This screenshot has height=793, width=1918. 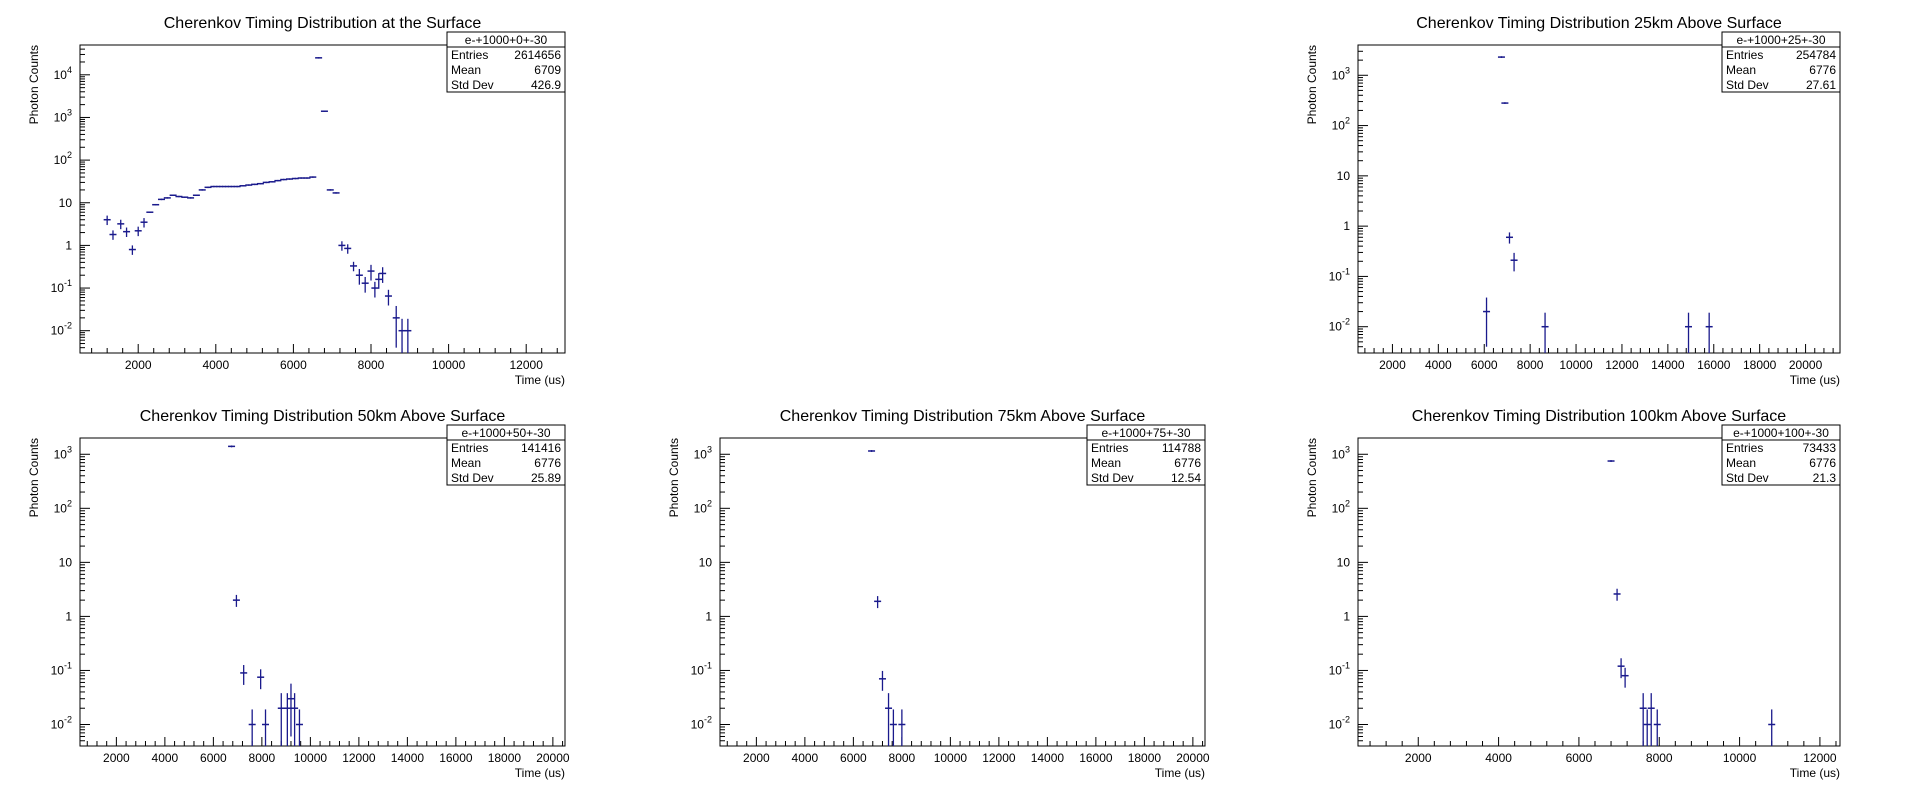 I want to click on chart-0-xtick-label: 8000, so click(x=371, y=365).